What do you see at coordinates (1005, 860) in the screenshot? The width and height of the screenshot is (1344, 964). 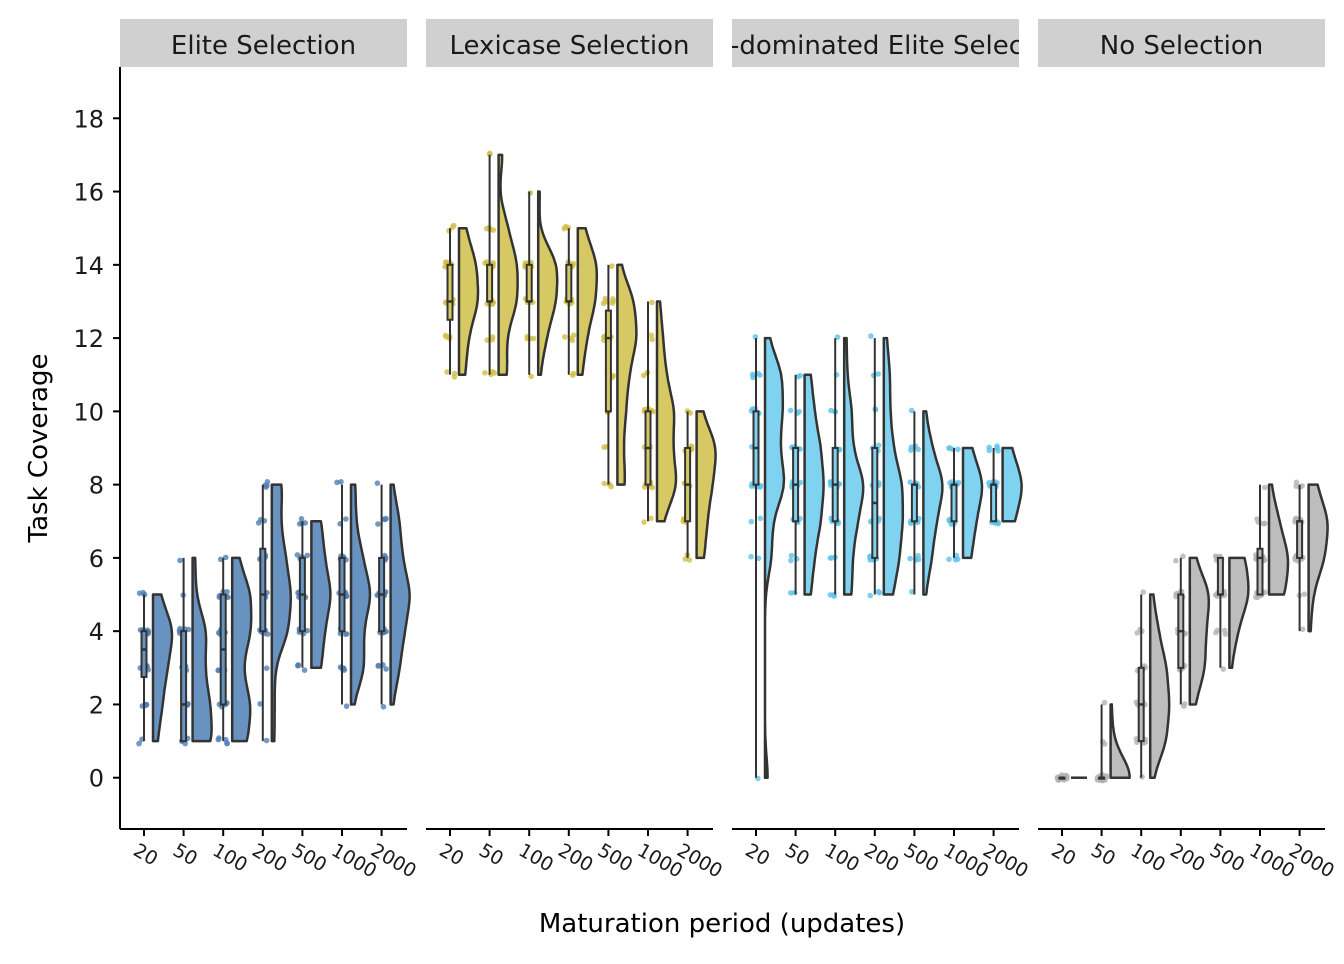 I see `x-tick-label: 2000` at bounding box center [1005, 860].